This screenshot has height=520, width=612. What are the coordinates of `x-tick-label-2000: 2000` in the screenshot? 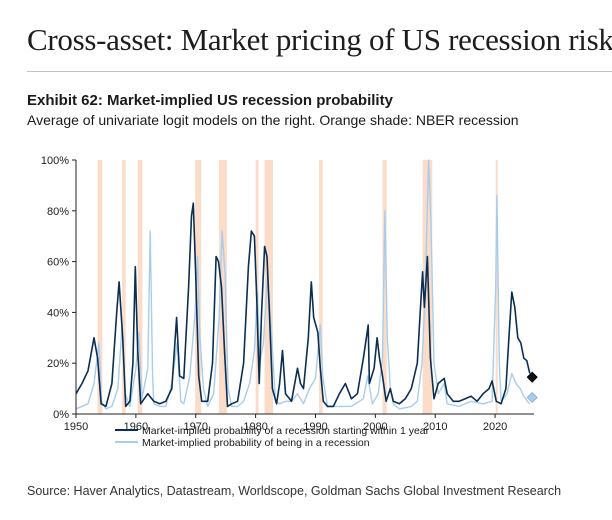 It's located at (375, 427).